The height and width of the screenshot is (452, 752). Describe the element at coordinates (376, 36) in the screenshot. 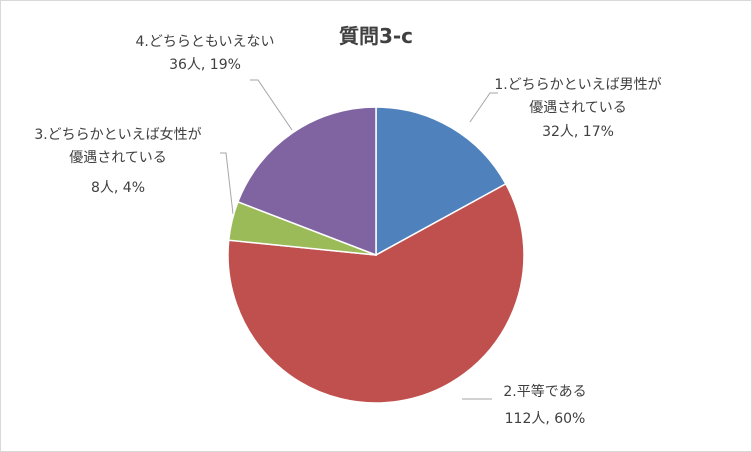

I see `chart-title: 質問3-c` at that location.